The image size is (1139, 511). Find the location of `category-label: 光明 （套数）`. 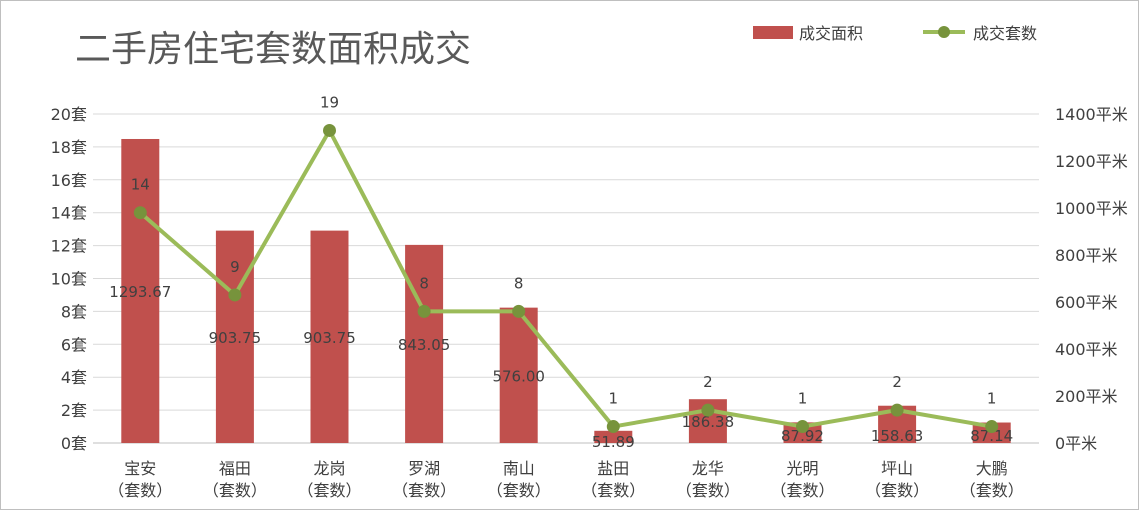

category-label: 光明 （套数） is located at coordinates (802, 479).